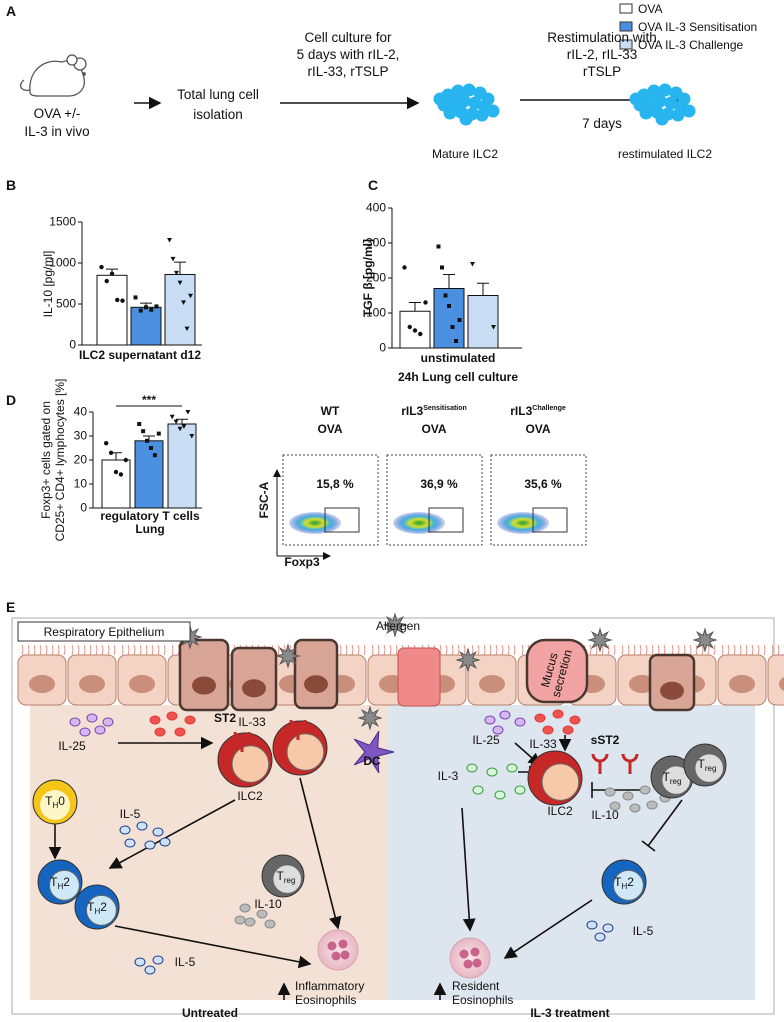 This screenshot has width=784, height=1022. I want to click on cell-label: 2, so click(66, 882).